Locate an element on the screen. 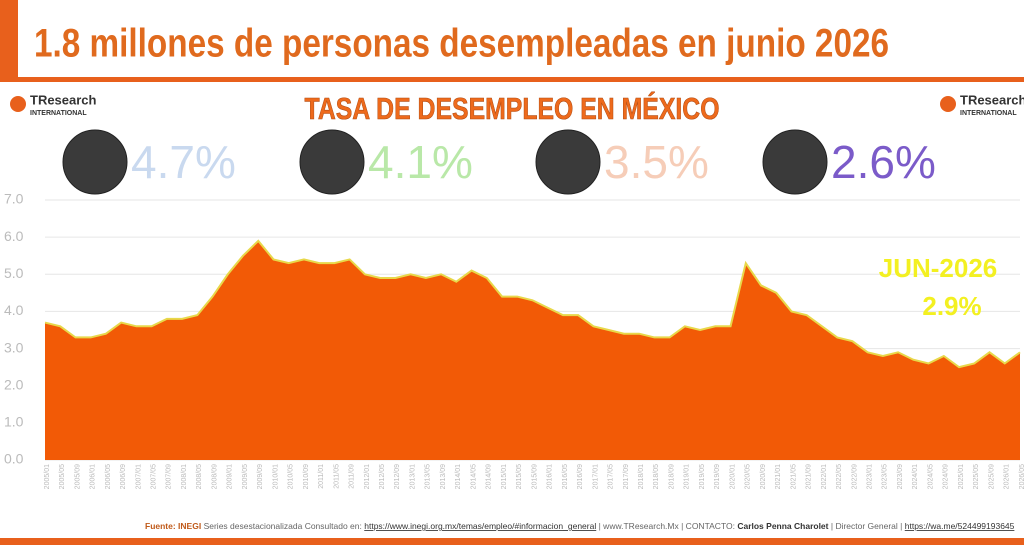 This screenshot has width=1024, height=550. x-tick-label: 2015/09 is located at coordinates (534, 476).